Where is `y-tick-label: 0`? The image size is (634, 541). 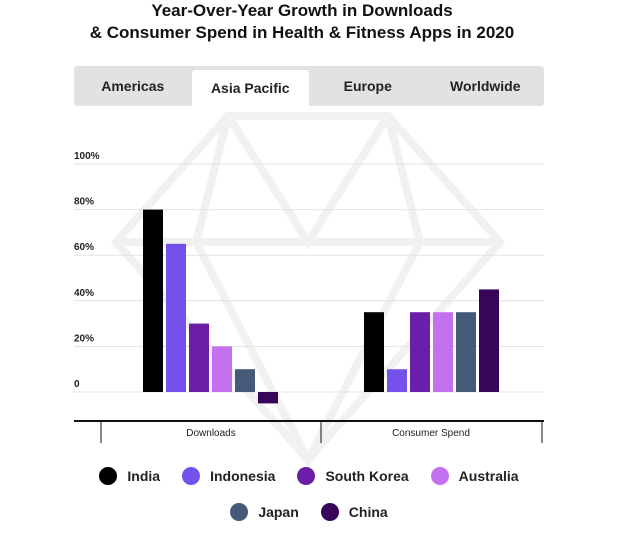 y-tick-label: 0 is located at coordinates (77, 384).